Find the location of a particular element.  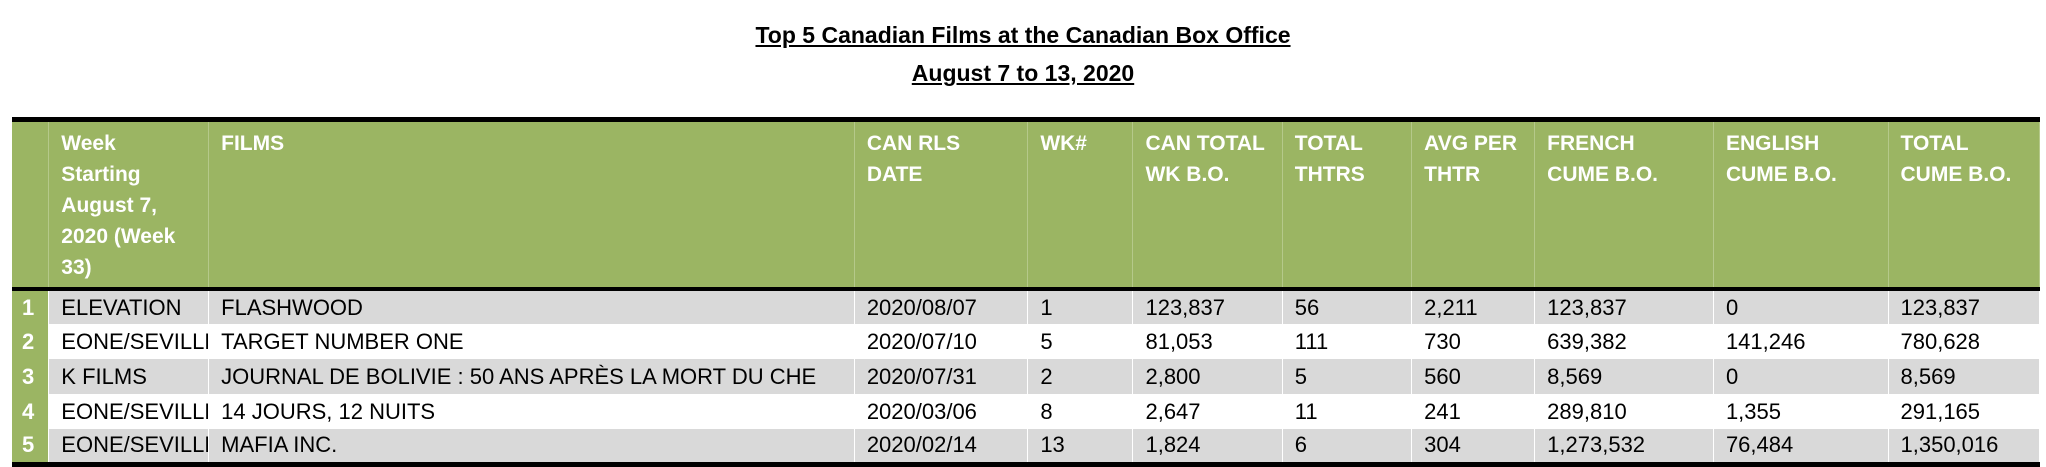

avg-per-theatre-cell: 304 is located at coordinates (1473, 446).